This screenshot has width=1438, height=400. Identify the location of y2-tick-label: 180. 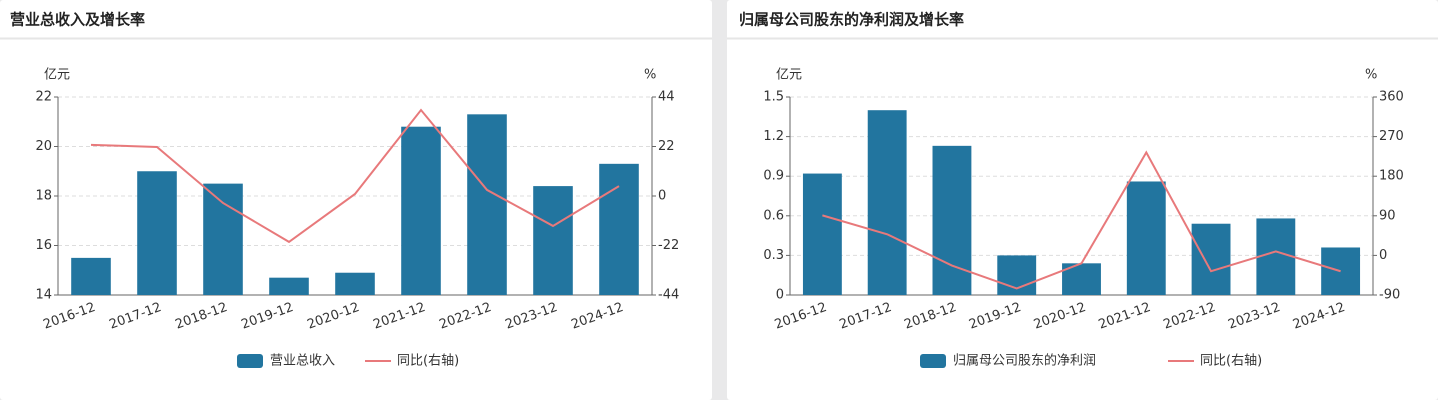
(1391, 176).